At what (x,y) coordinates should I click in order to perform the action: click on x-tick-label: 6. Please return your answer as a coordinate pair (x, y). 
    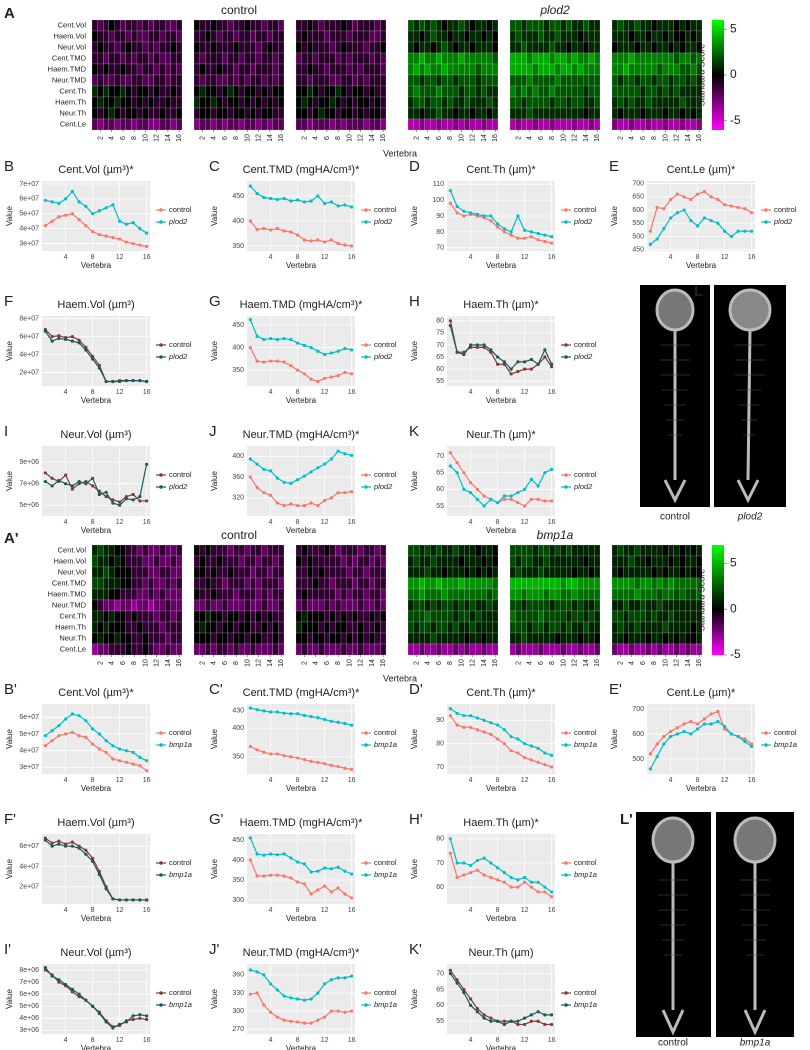
    Looking at the image, I should click on (225, 138).